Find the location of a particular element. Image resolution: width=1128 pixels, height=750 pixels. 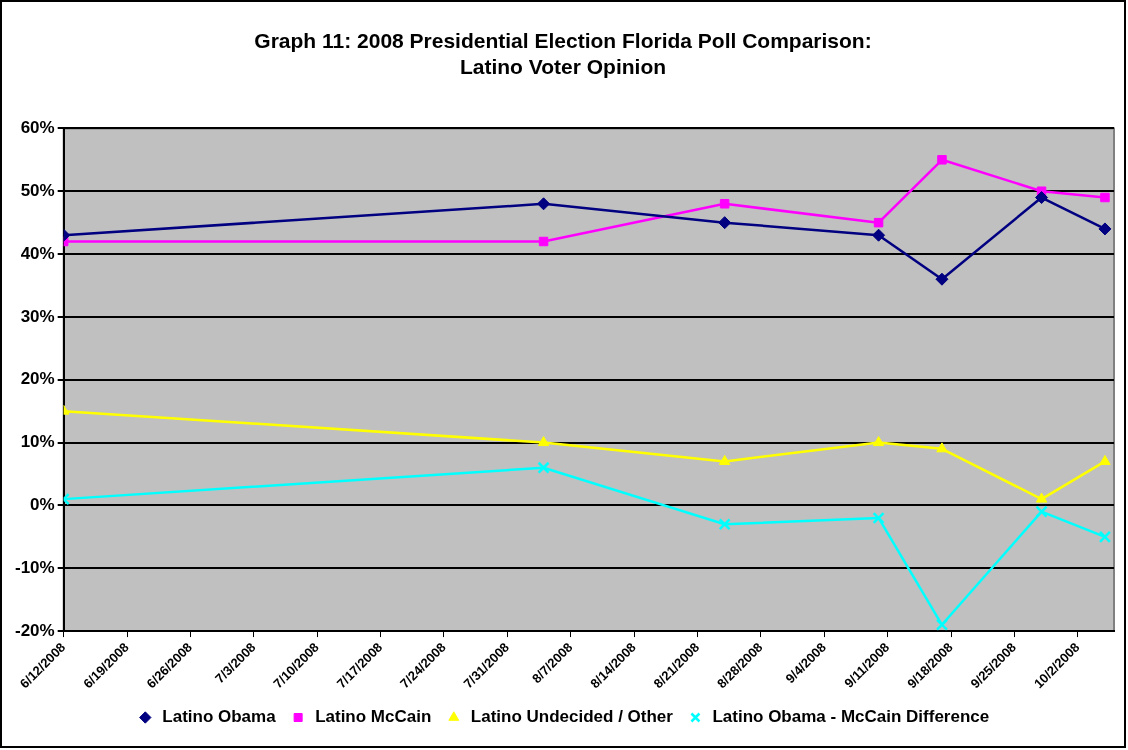

y-tick-label: 50% is located at coordinates (37, 190).